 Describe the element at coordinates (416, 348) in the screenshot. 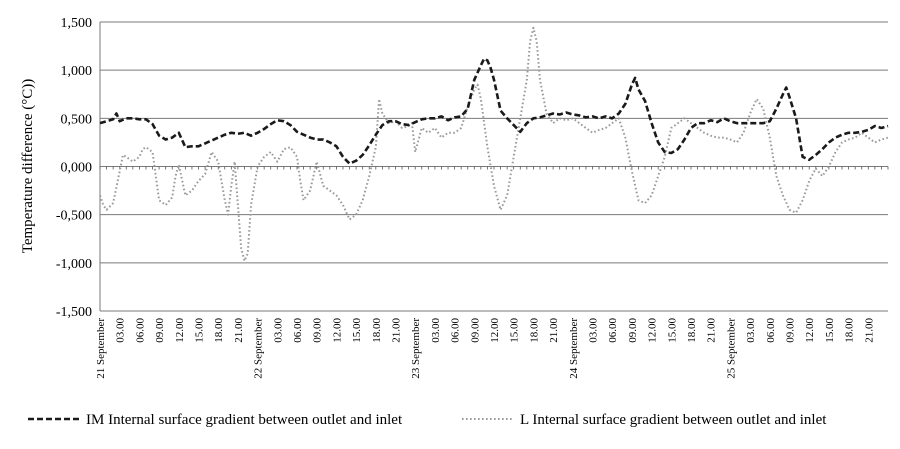

I see `x-tick-label: 23 September` at that location.